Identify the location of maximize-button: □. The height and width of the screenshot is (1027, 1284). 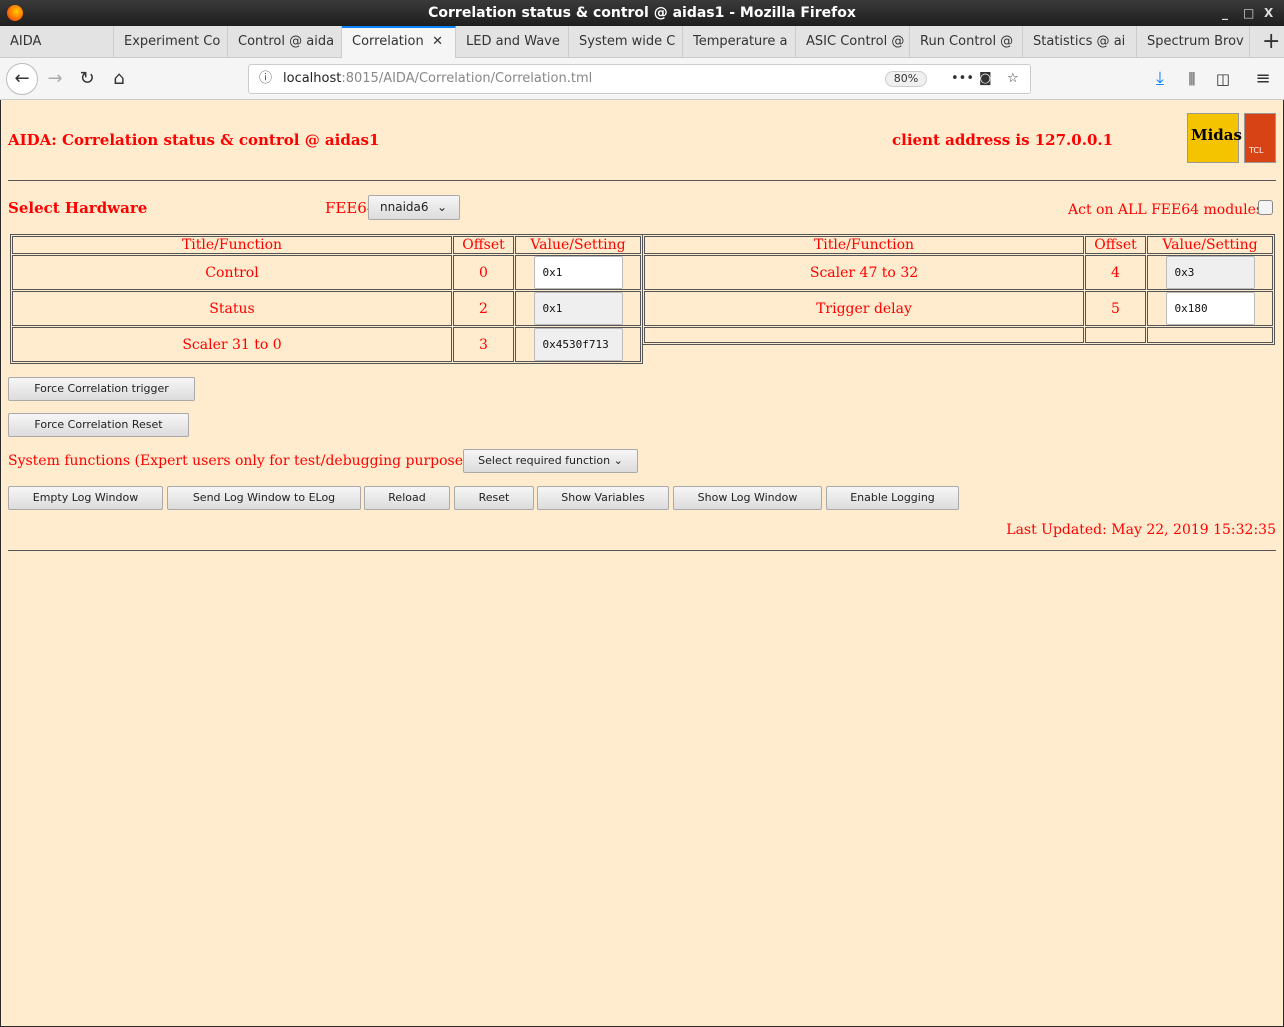
(1249, 13).